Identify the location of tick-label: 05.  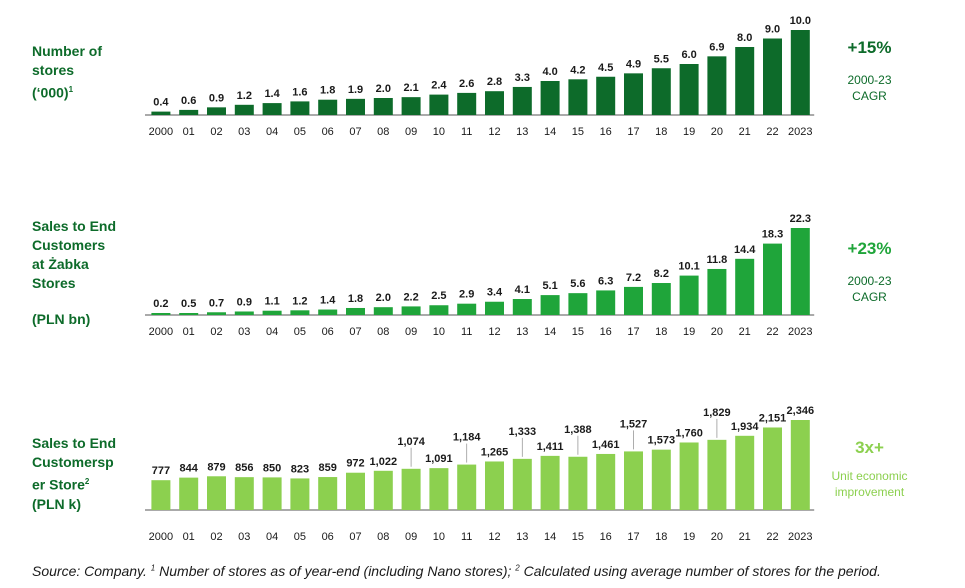
(300, 537).